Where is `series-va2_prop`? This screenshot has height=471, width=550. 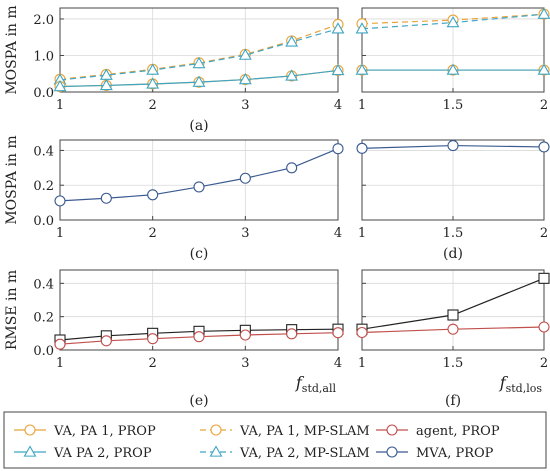 series-va2_prop is located at coordinates (452, 69).